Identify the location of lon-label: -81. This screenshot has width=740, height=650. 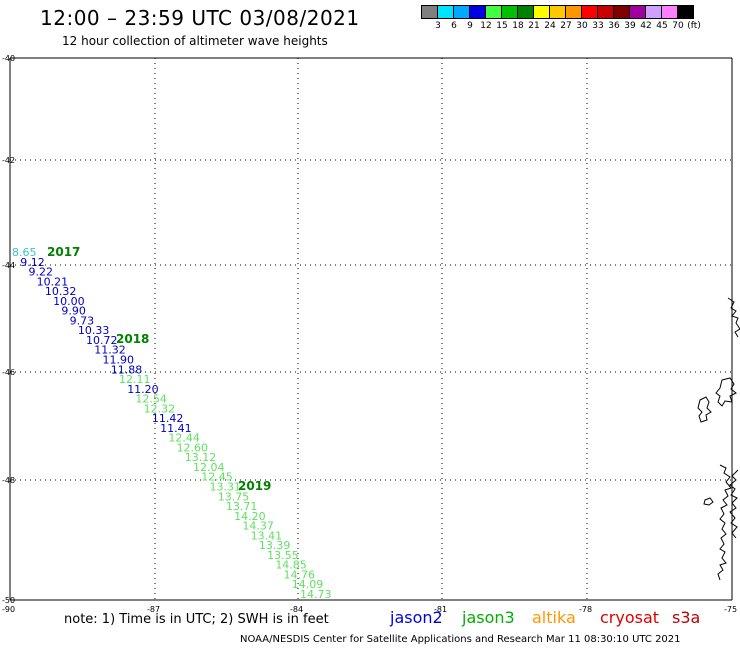
(440, 609).